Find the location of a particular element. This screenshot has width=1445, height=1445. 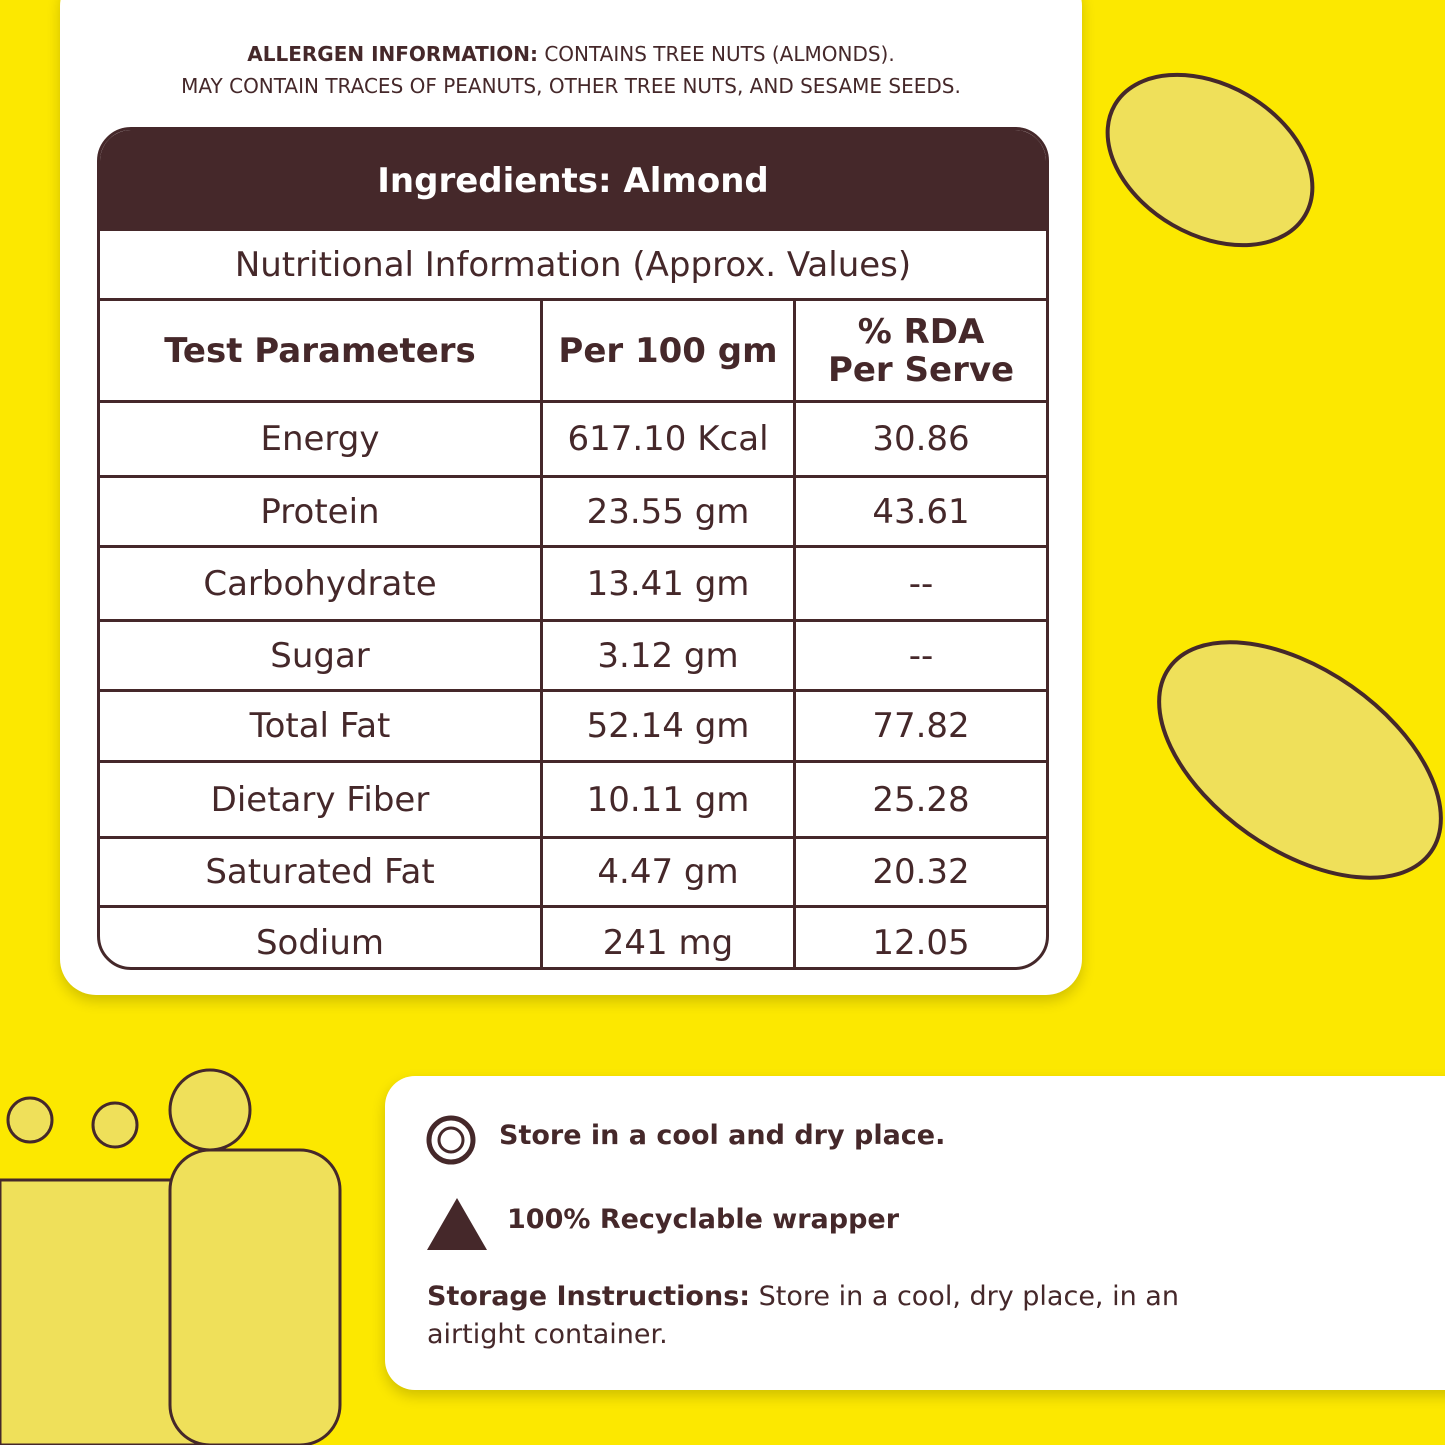

storage-item: Store in a cool and dry place. is located at coordinates (722, 1135).